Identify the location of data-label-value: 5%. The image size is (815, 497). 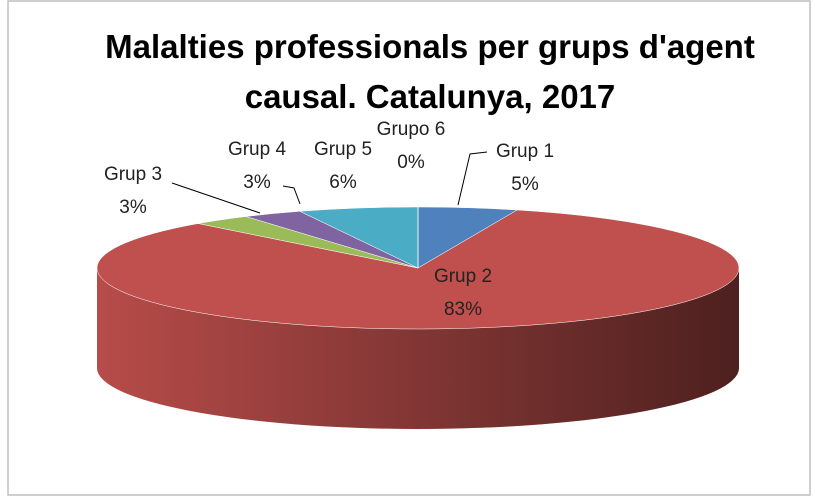
(525, 184).